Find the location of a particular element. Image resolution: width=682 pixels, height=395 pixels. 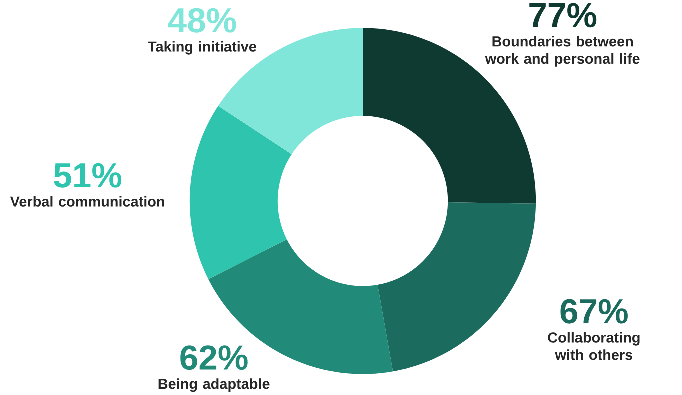

slice-label: Being adaptable is located at coordinates (214, 385).